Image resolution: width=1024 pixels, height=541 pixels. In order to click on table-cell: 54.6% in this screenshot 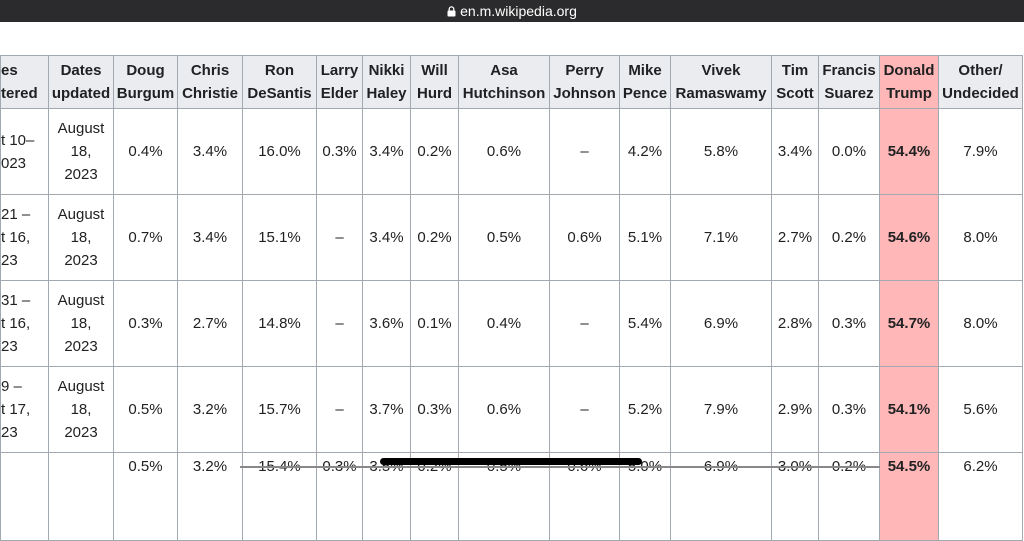, I will do `click(909, 237)`.